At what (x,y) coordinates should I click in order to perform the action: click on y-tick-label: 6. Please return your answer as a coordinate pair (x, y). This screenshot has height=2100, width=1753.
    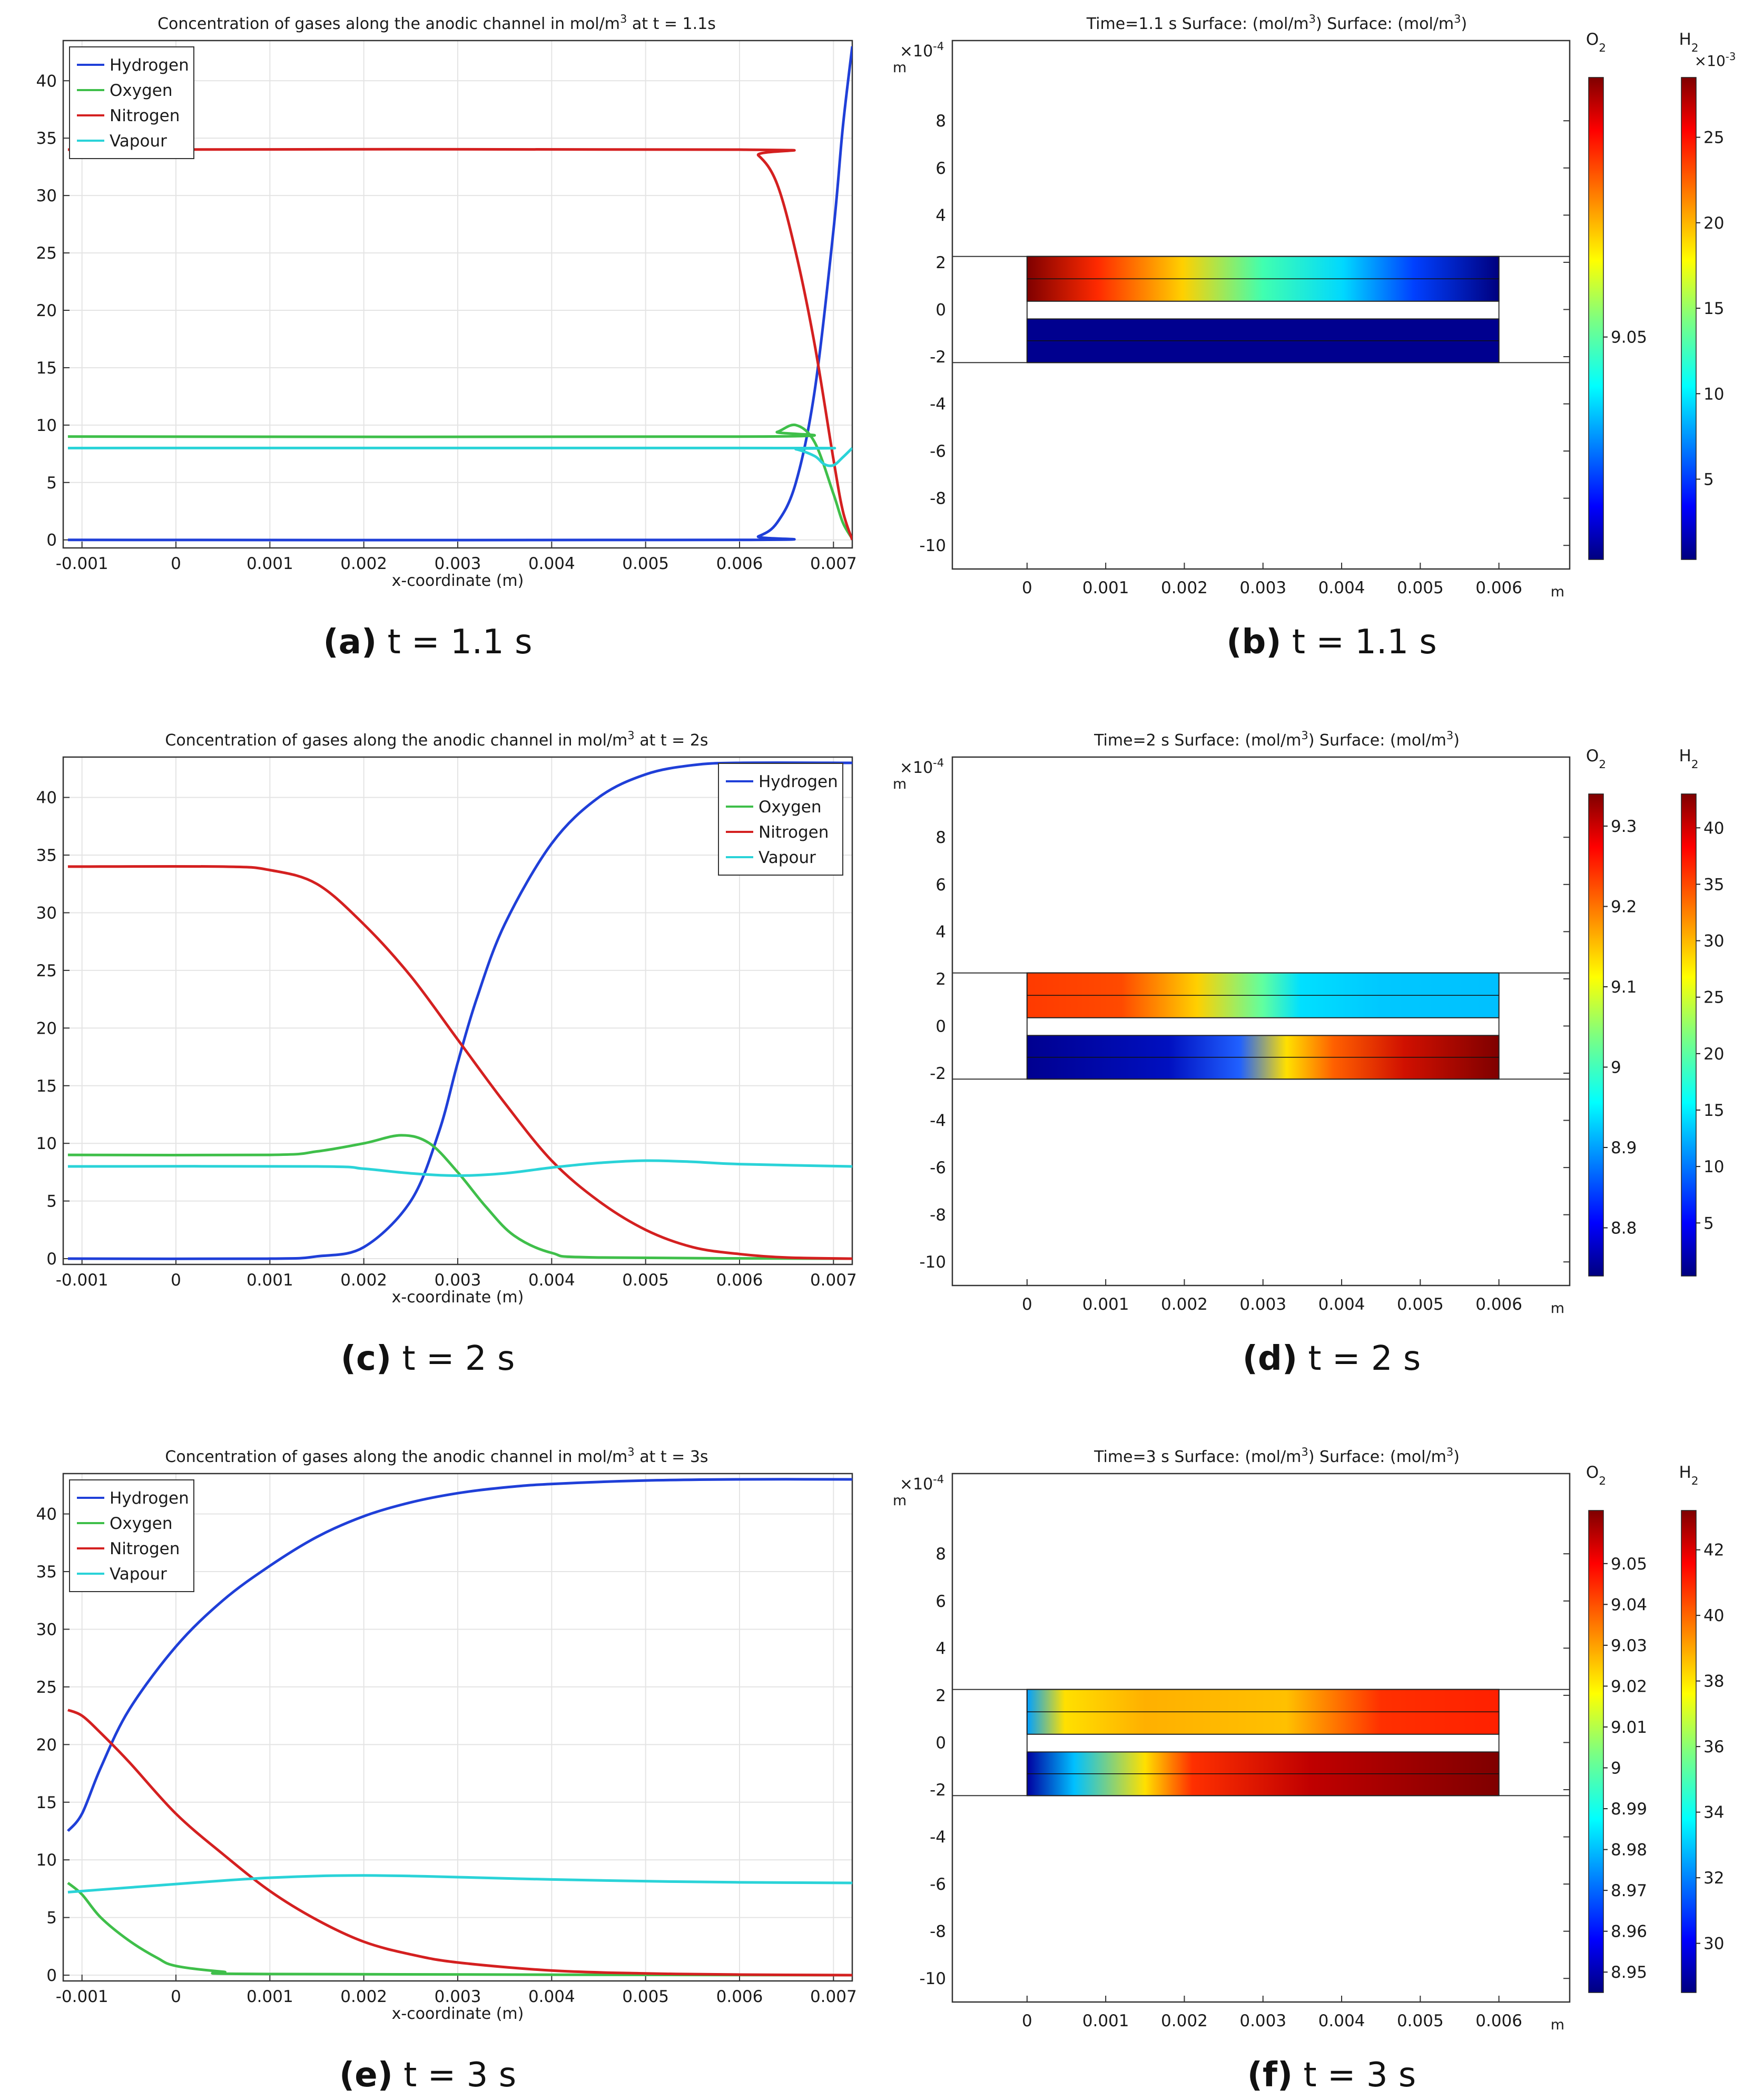
    Looking at the image, I should click on (940, 168).